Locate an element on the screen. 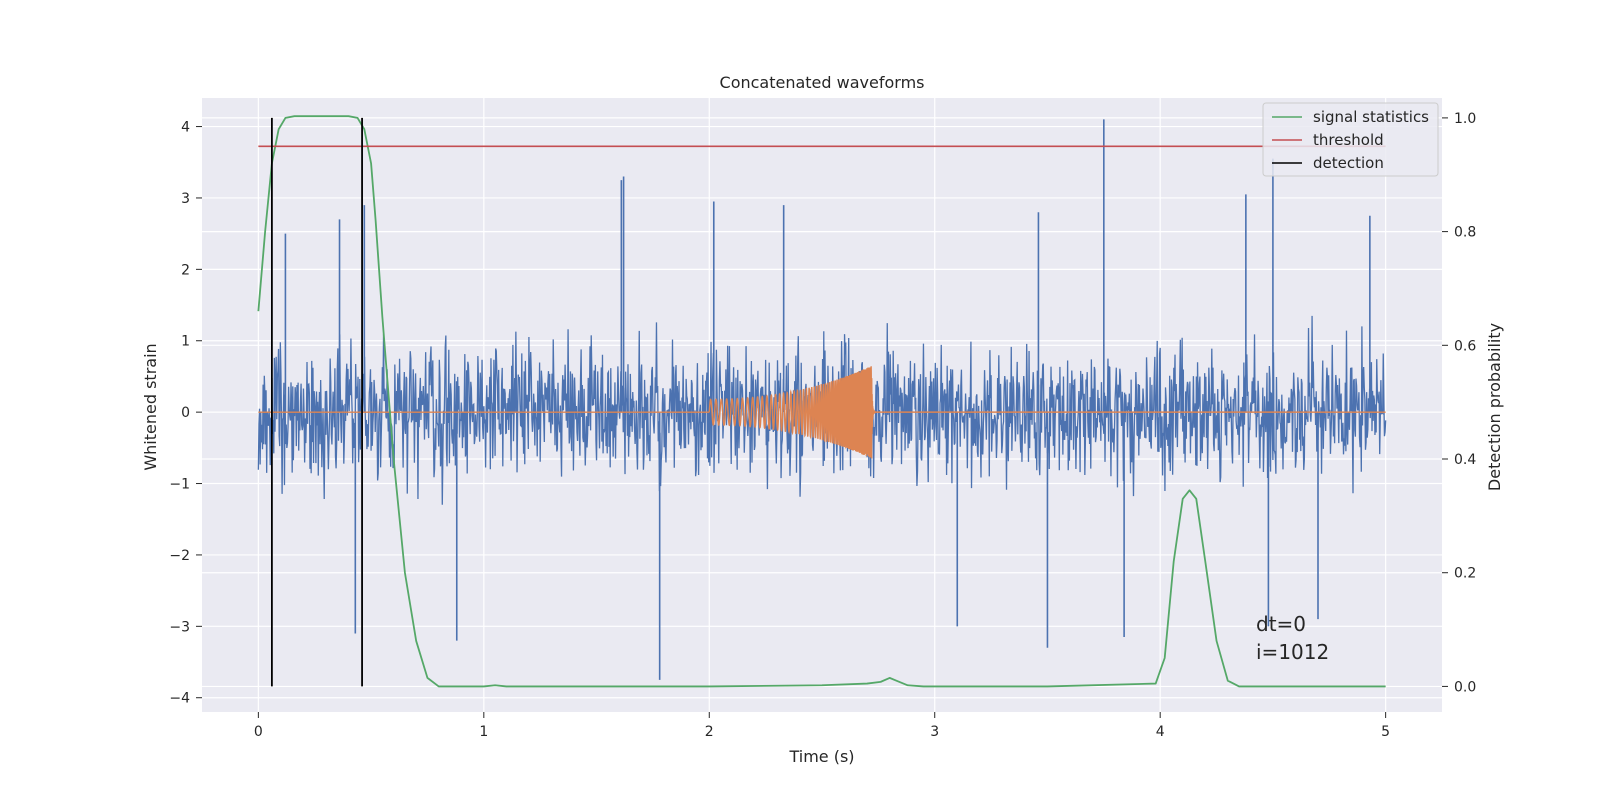  y-tick-label: −2 is located at coordinates (179, 556).